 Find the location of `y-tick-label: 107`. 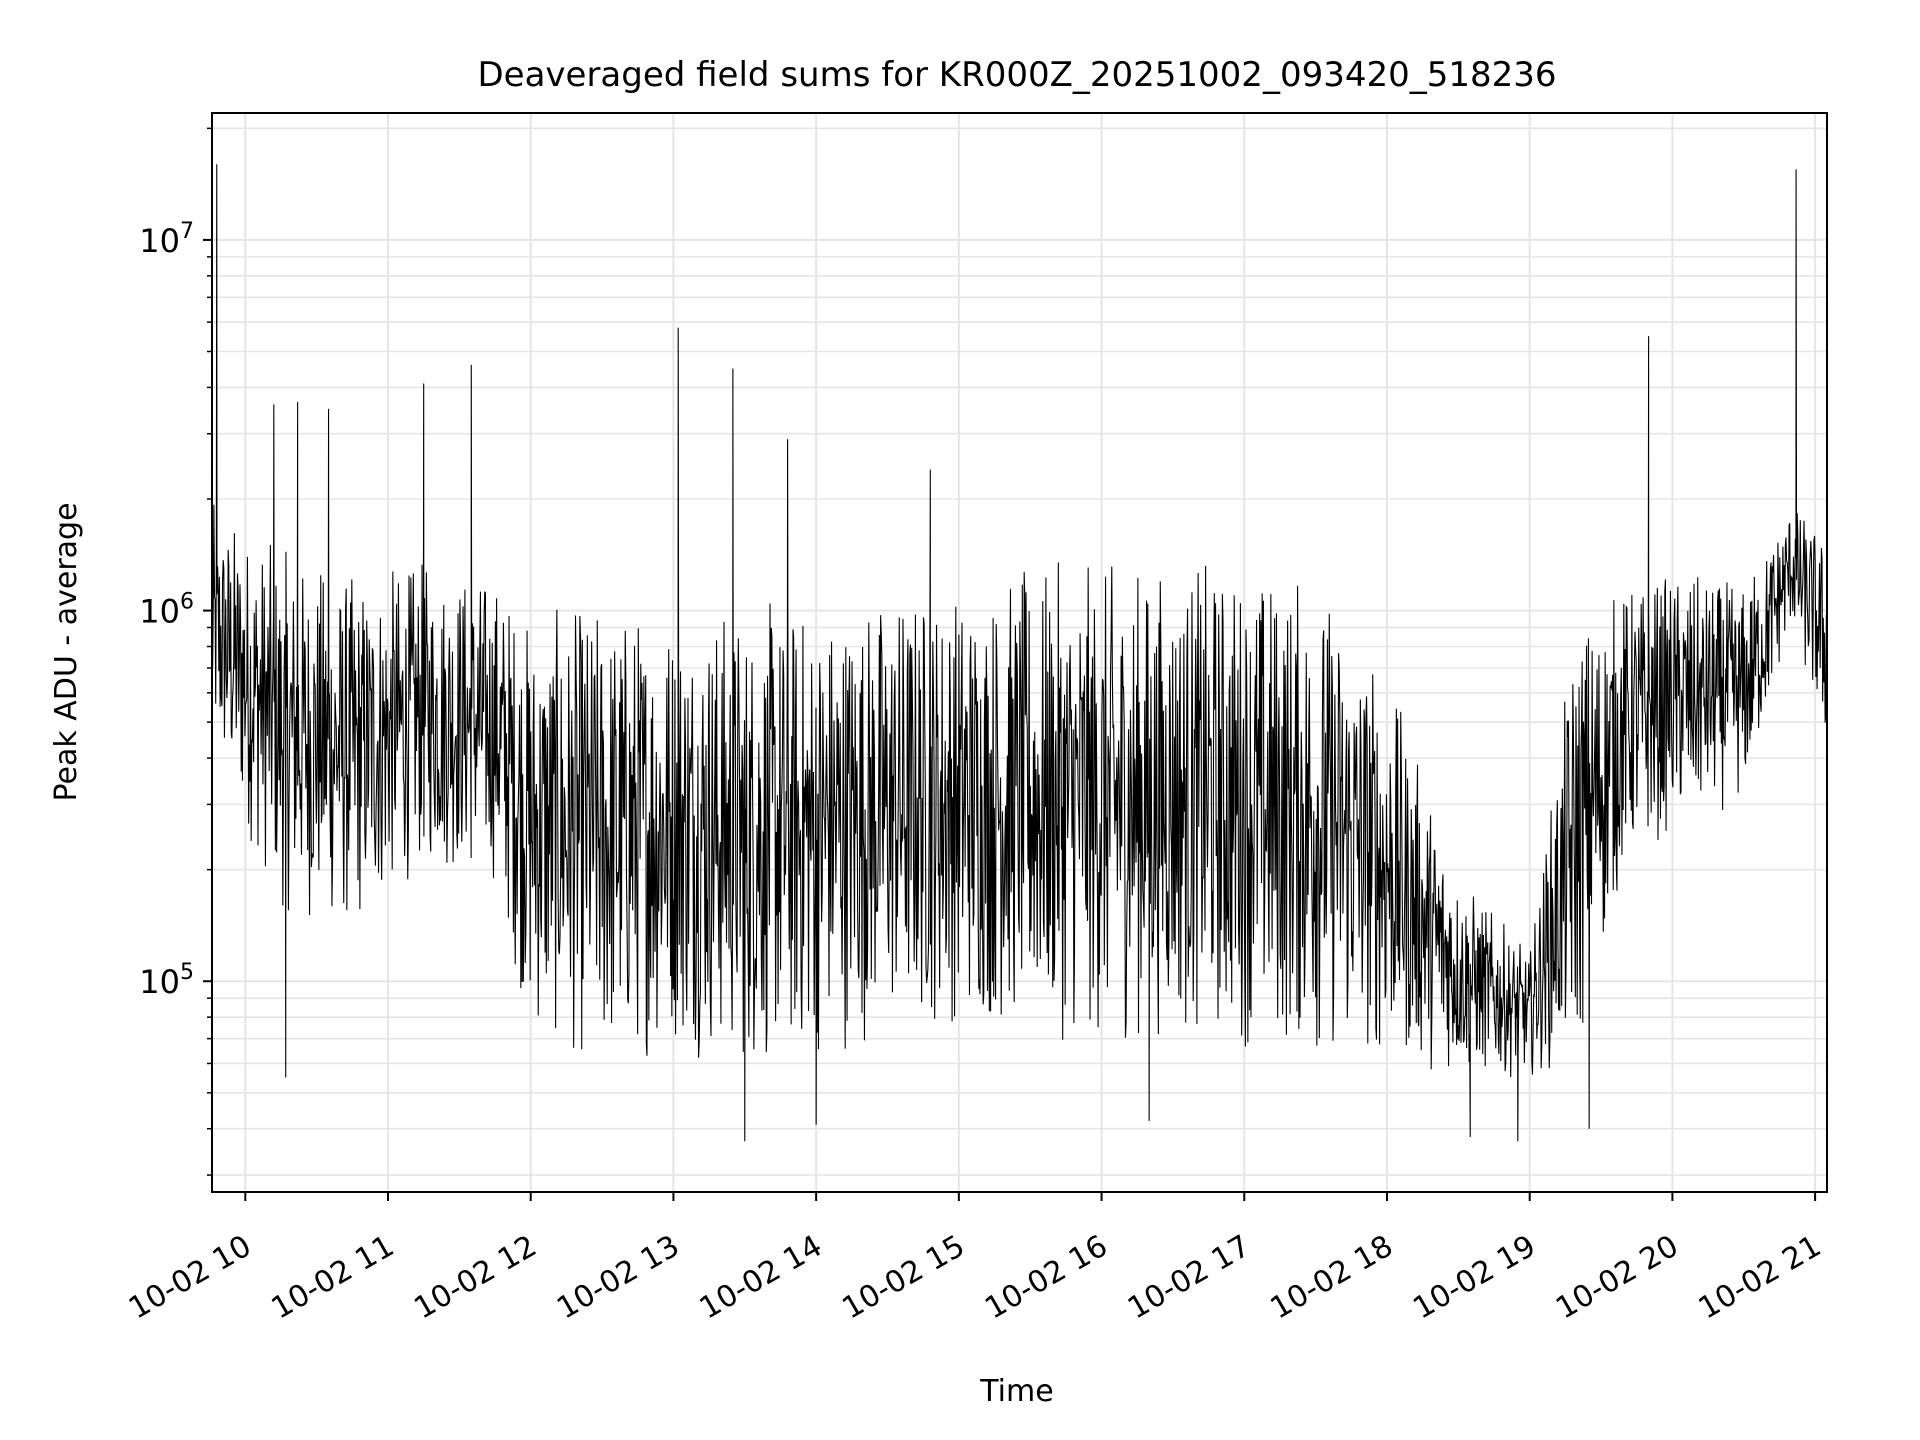

y-tick-label: 107 is located at coordinates (166, 239).